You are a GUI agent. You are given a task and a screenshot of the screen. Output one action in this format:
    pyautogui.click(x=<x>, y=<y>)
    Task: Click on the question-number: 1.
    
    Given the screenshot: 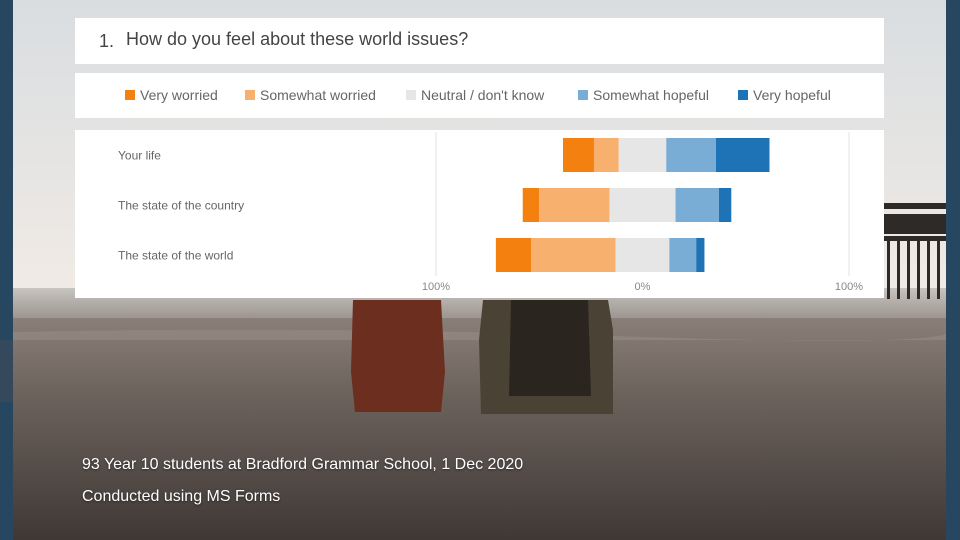 What is the action you would take?
    pyautogui.click(x=107, y=41)
    